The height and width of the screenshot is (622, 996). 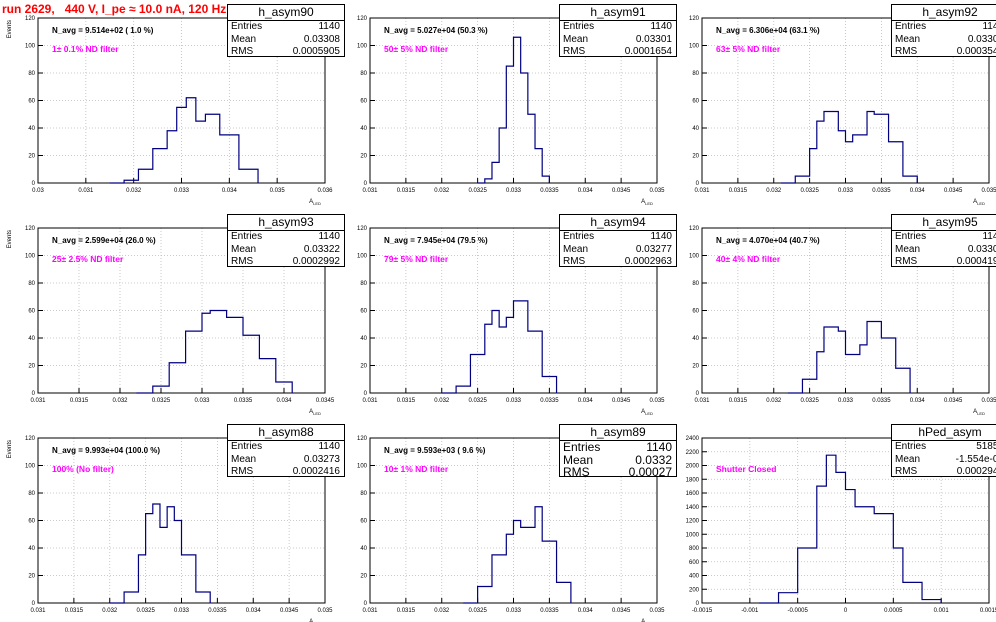 What do you see at coordinates (944, 472) in the screenshot?
I see `stats-row: RMS 0.0002946` at bounding box center [944, 472].